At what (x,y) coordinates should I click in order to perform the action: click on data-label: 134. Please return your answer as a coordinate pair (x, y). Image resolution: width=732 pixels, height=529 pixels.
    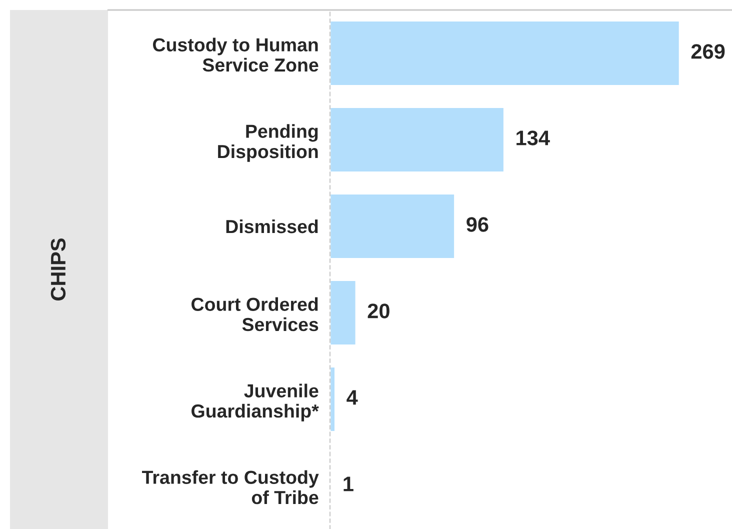
    Looking at the image, I should click on (533, 138).